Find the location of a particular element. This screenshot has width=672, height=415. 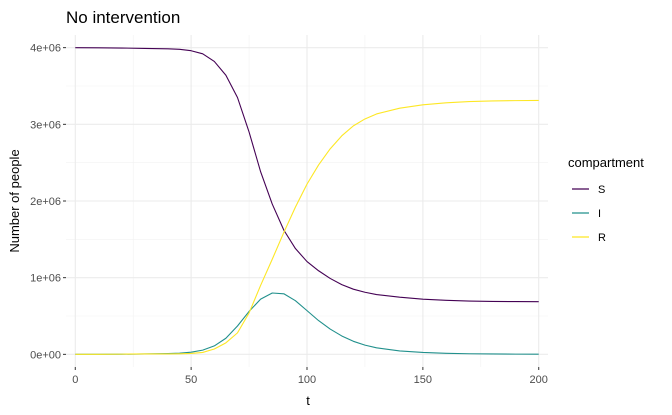

chart-title: No intervention is located at coordinates (123, 17).